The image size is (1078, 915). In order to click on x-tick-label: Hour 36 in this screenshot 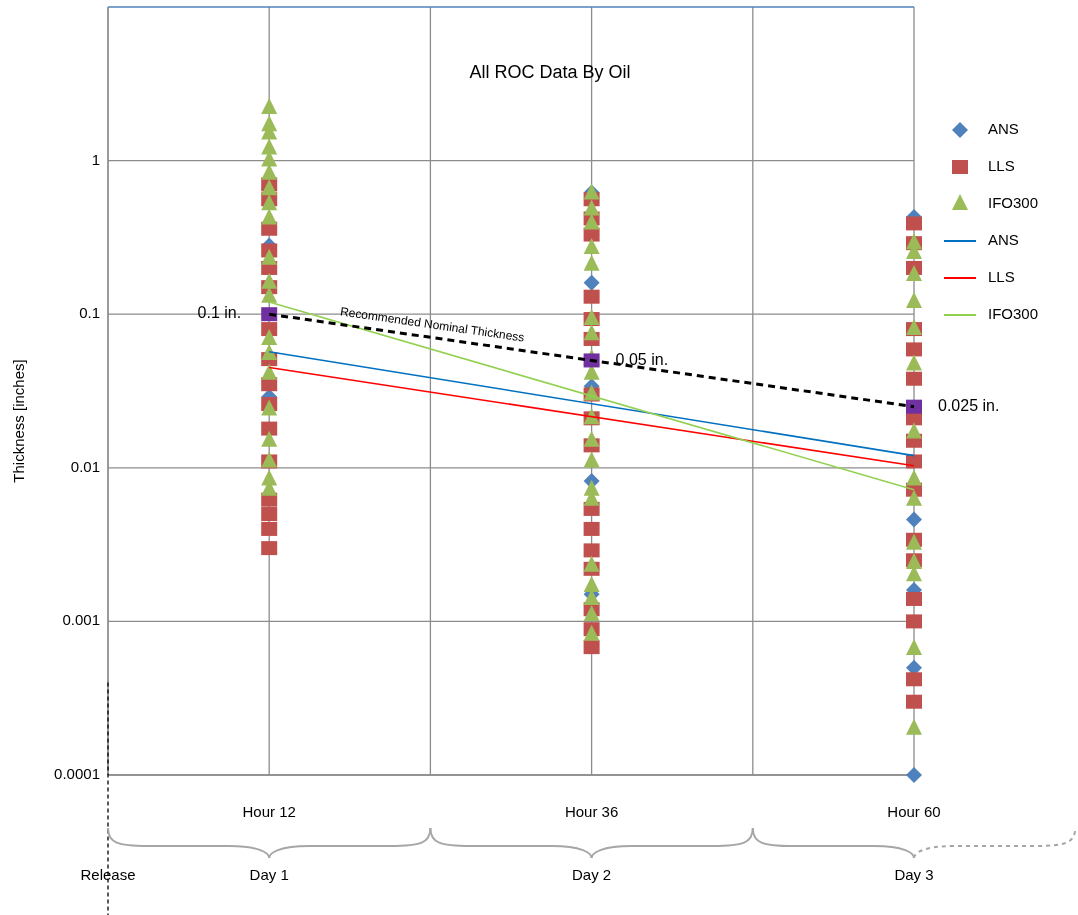, I will do `click(591, 811)`.